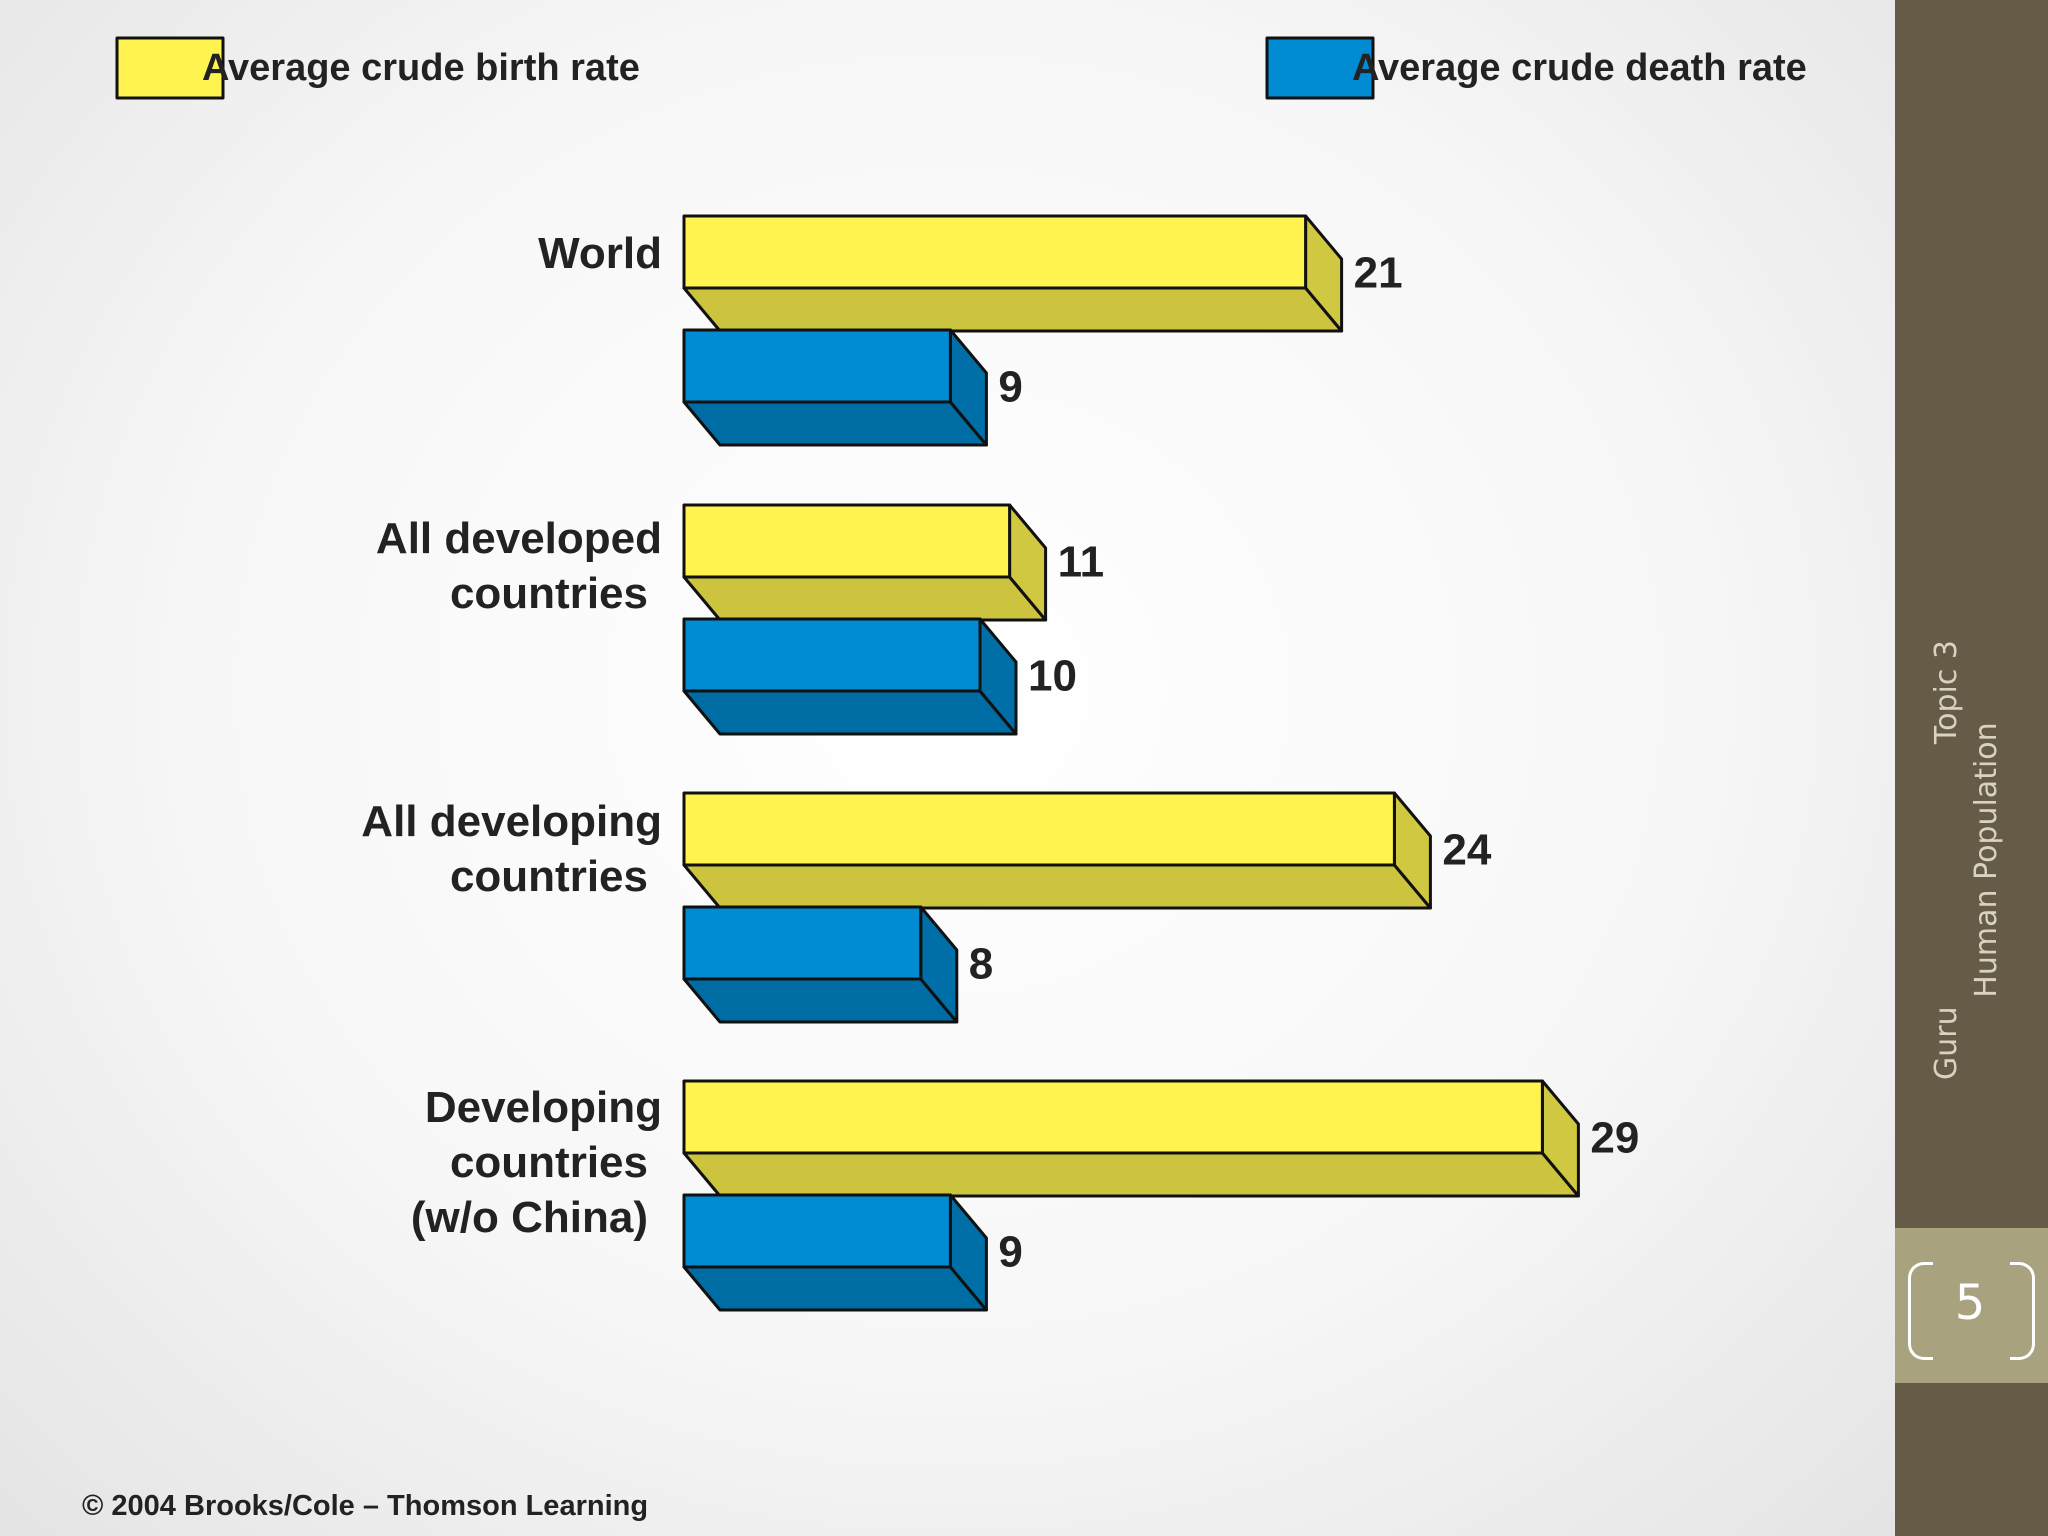 This screenshot has height=1536, width=2048. I want to click on category-label: (w/o China), so click(529, 1217).